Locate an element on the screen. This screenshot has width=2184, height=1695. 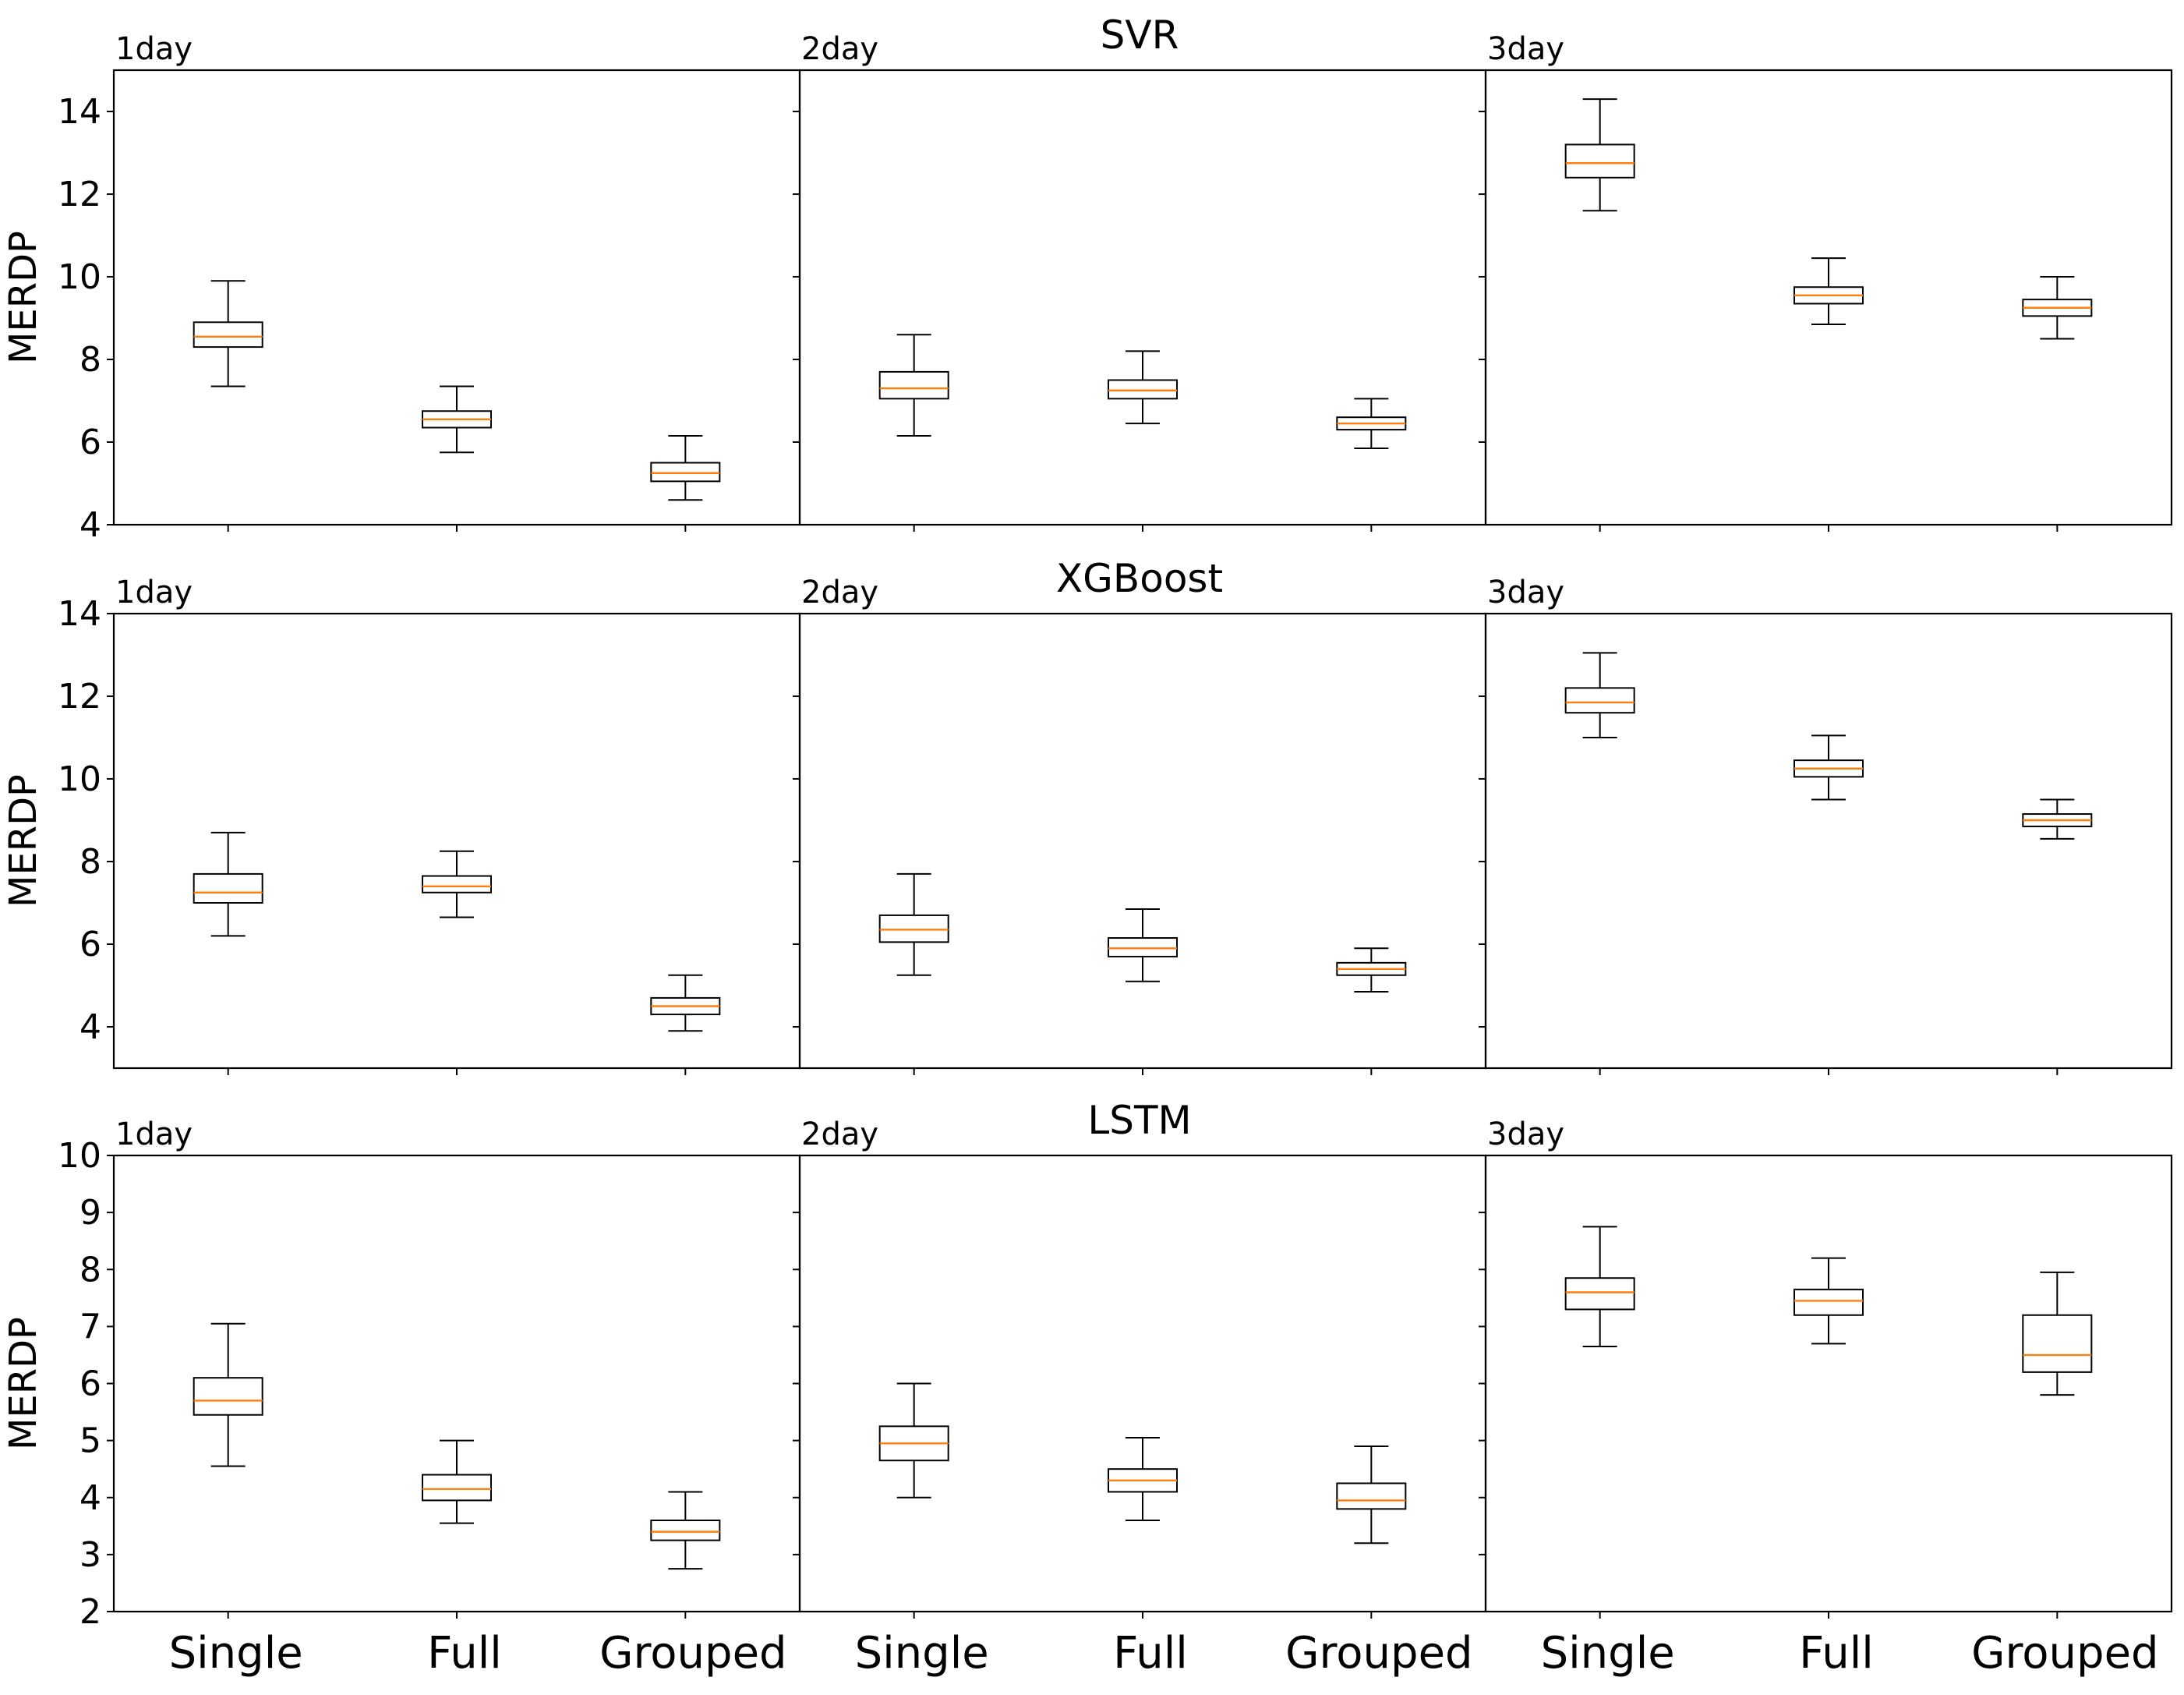
row-title: XGBoost is located at coordinates (1140, 578).